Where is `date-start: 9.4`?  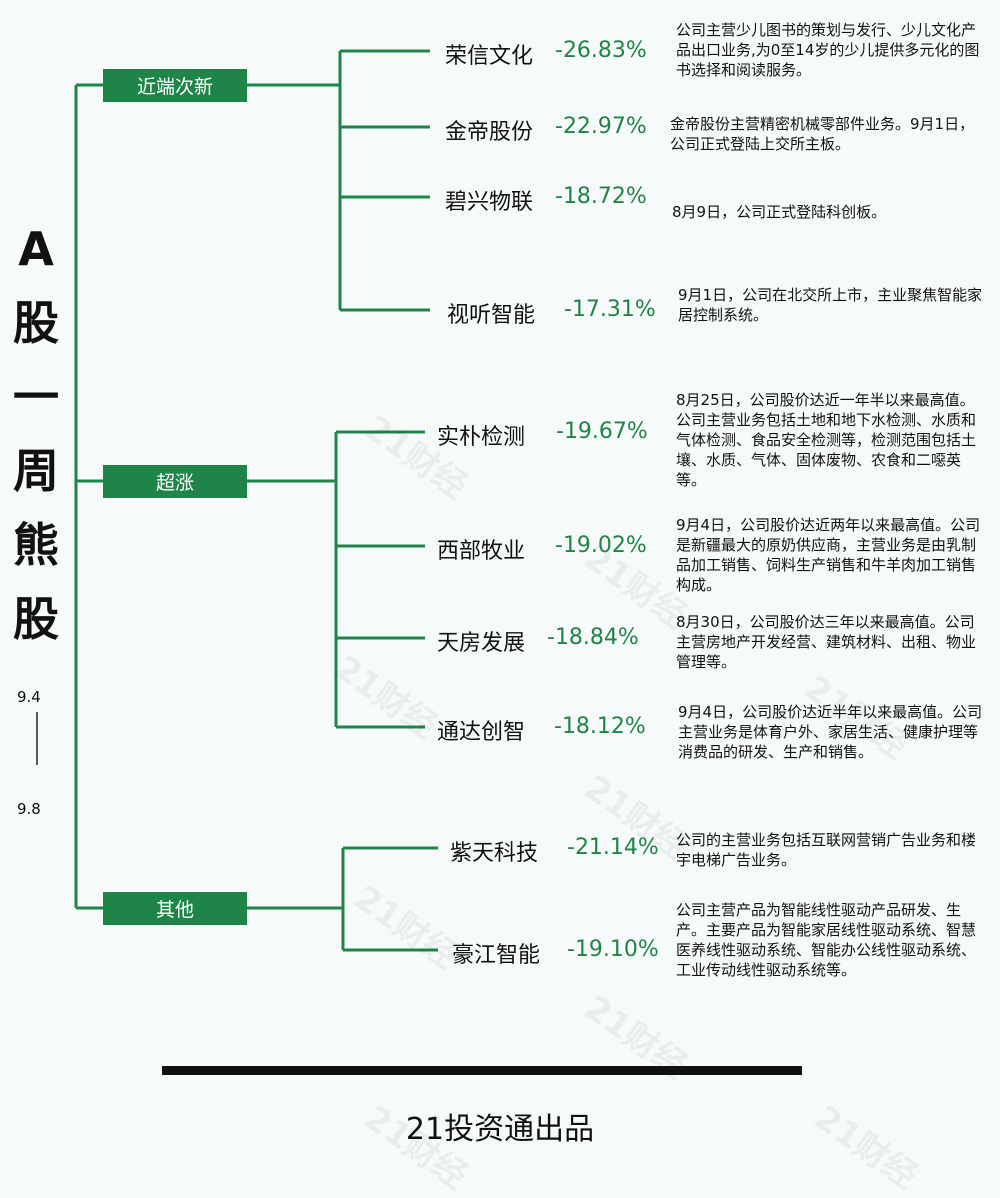
date-start: 9.4 is located at coordinates (29, 697).